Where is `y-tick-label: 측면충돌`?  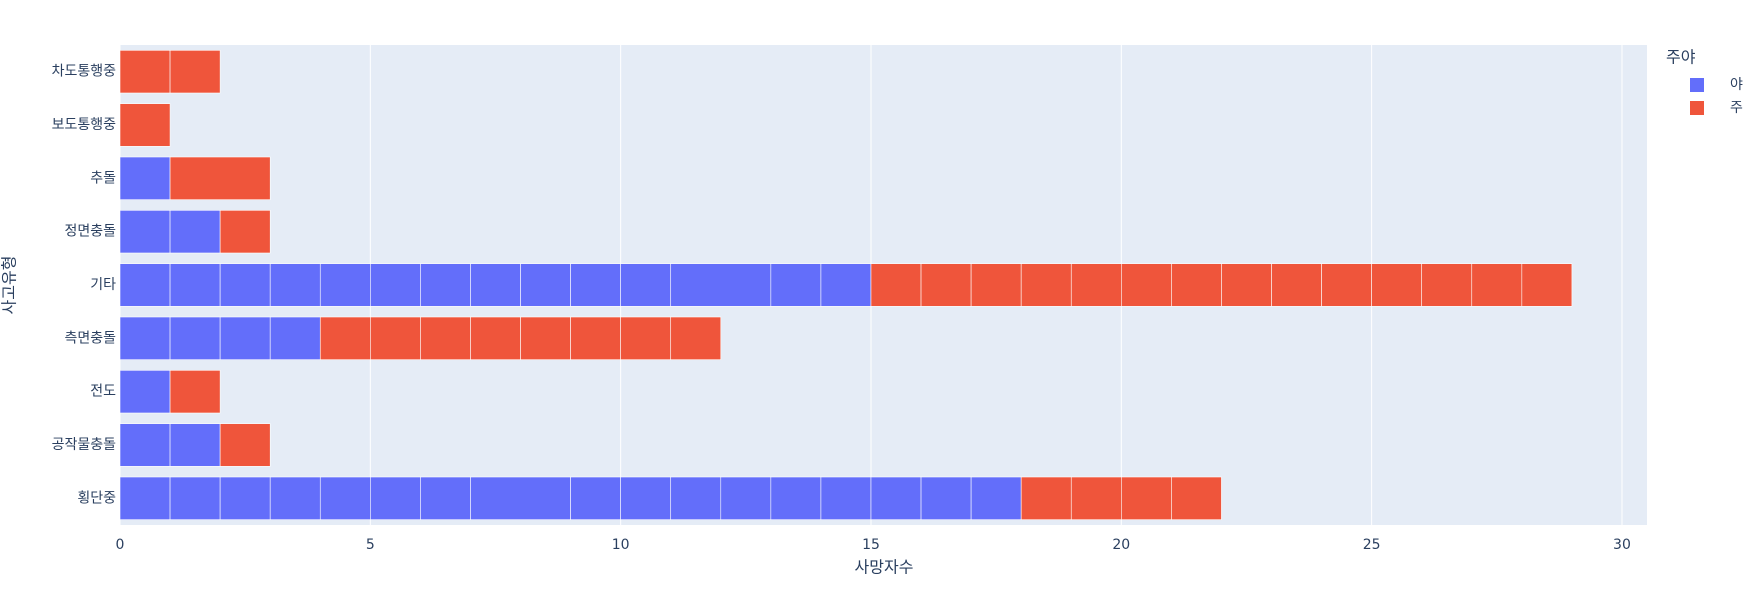
y-tick-label: 측면충돌 is located at coordinates (90, 338).